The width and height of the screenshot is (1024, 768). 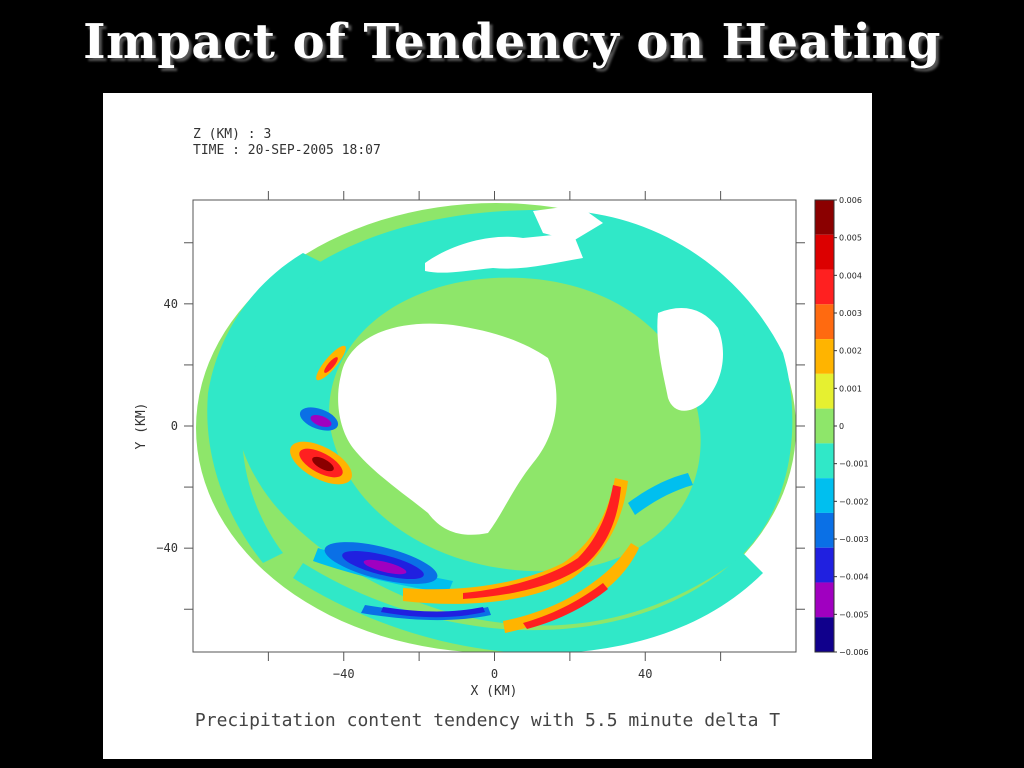 I want to click on anomaly-bands, so click(x=464, y=489).